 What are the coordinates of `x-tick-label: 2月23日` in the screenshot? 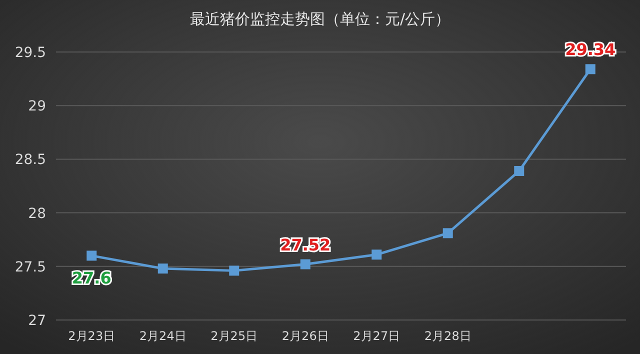 It's located at (92, 336).